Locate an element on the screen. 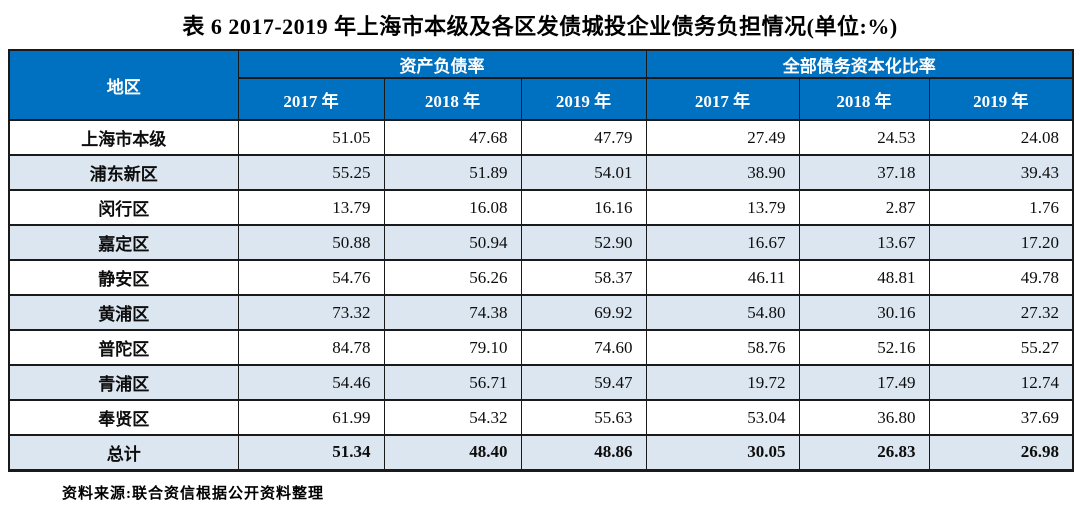 The width and height of the screenshot is (1080, 532). value-cell: 55.25 is located at coordinates (311, 172).